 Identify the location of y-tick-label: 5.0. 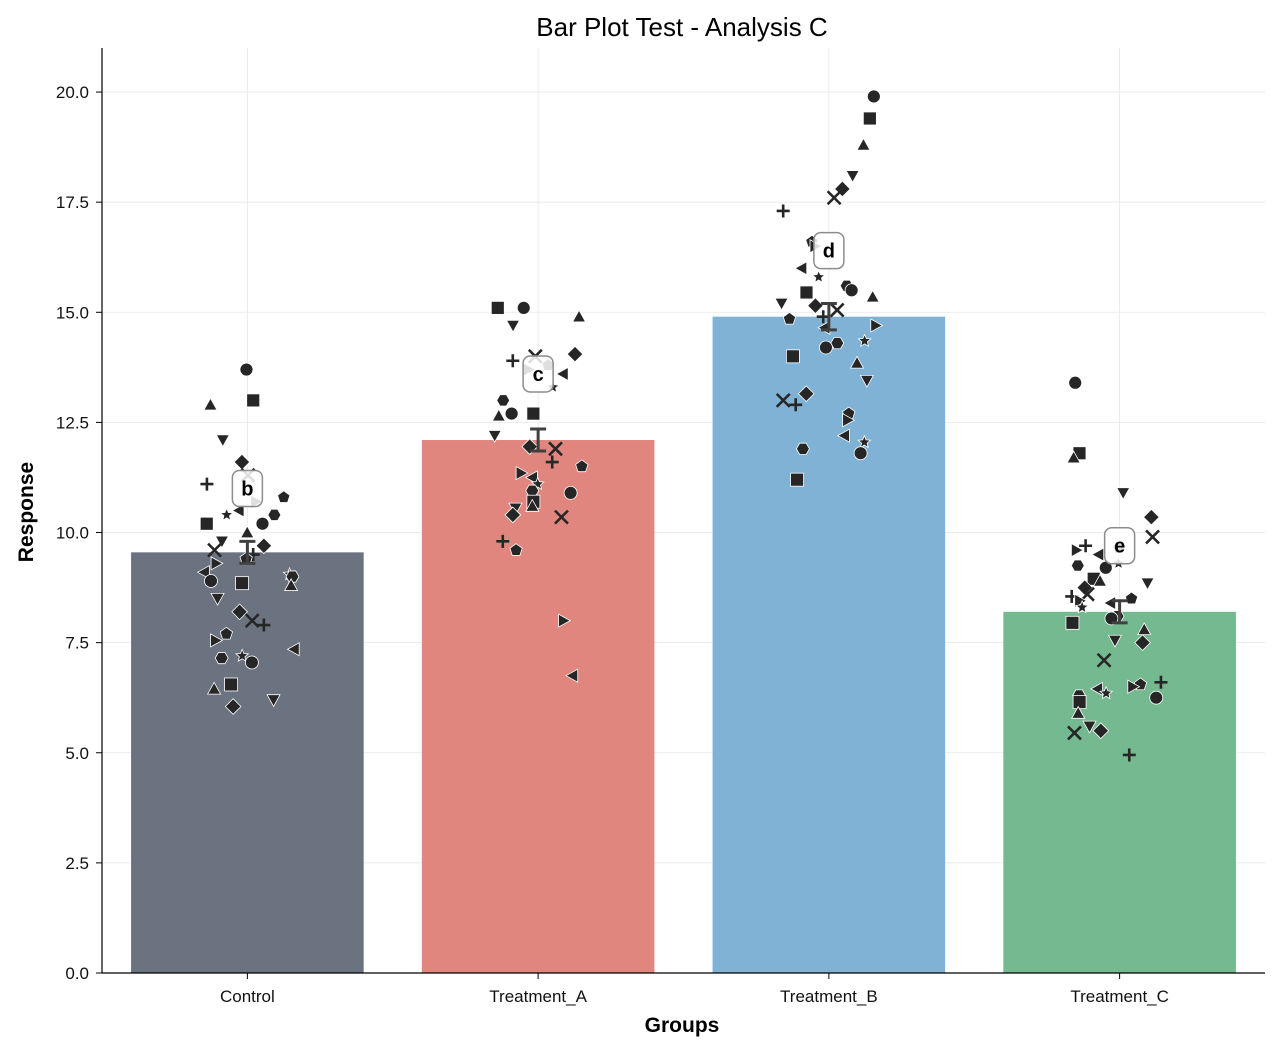
(77, 753).